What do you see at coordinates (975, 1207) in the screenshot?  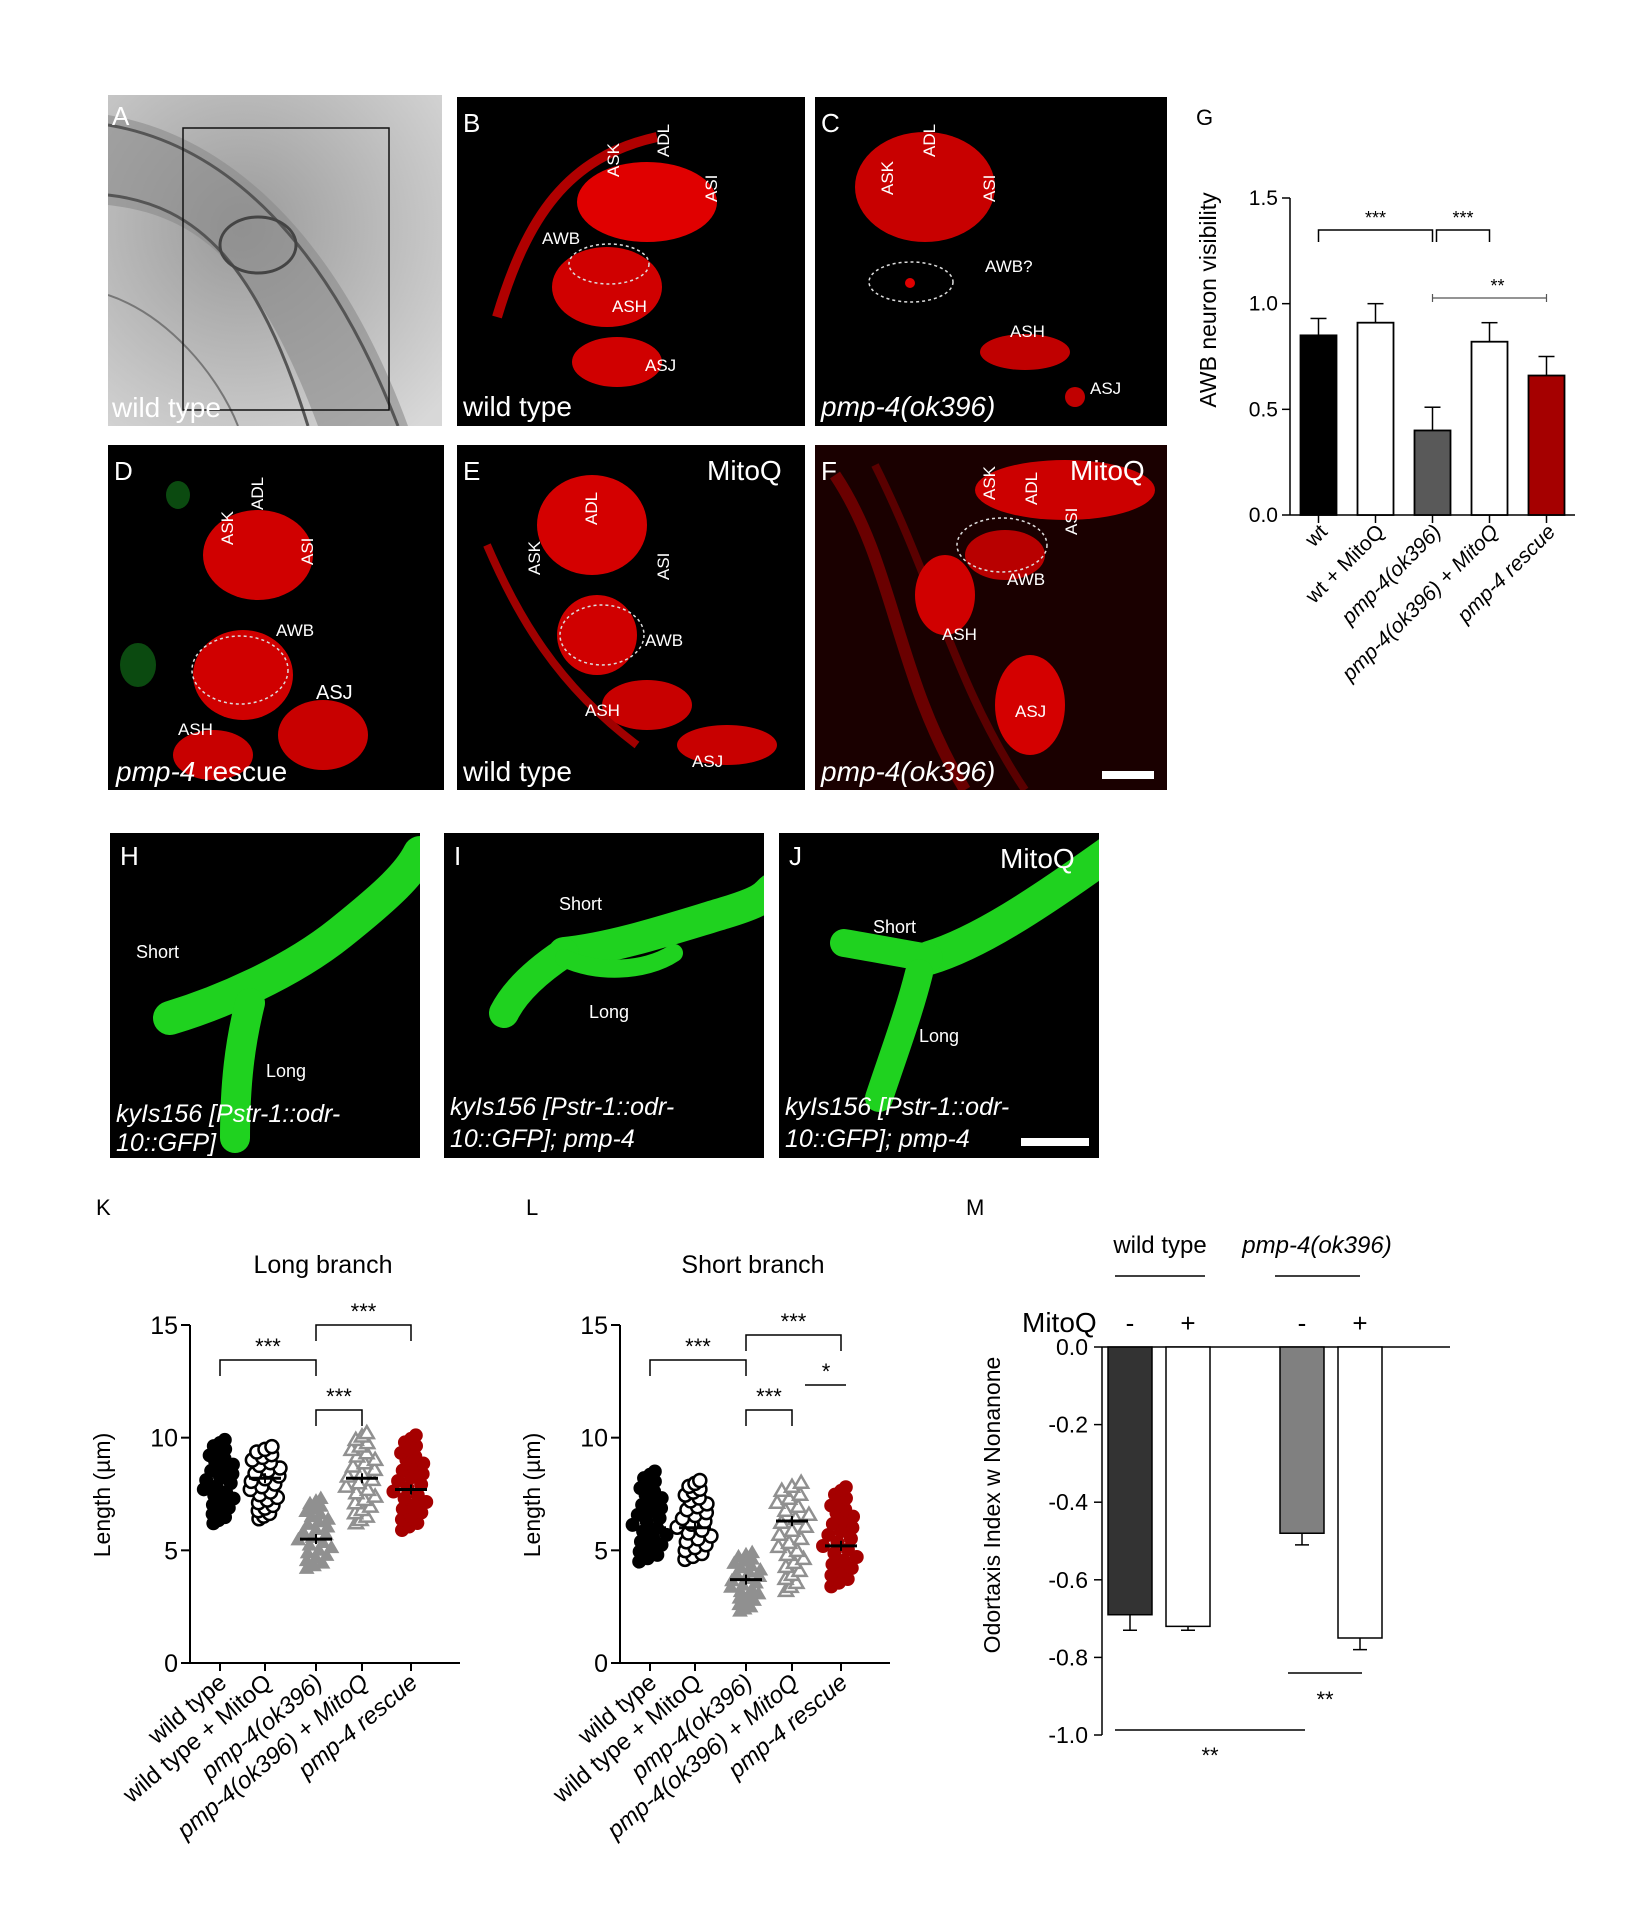 I see `panel-letter-m: M` at bounding box center [975, 1207].